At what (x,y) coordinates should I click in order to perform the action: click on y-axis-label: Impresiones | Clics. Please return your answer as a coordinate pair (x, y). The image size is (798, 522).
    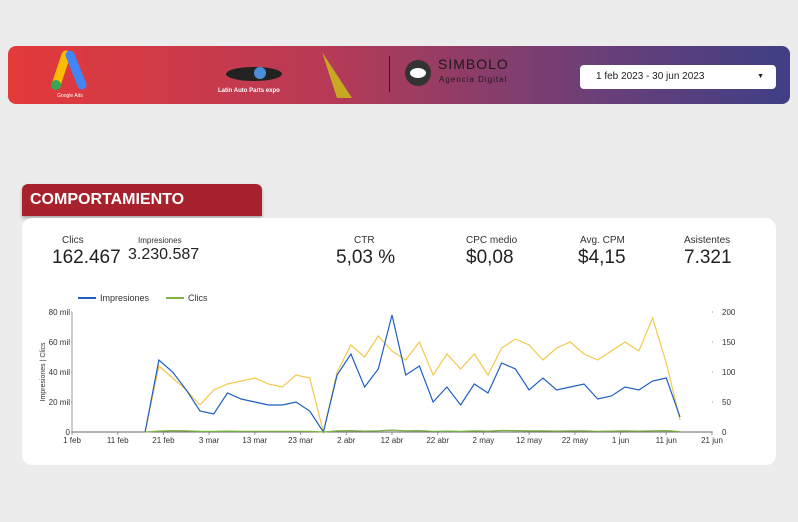
    Looking at the image, I should click on (43, 372).